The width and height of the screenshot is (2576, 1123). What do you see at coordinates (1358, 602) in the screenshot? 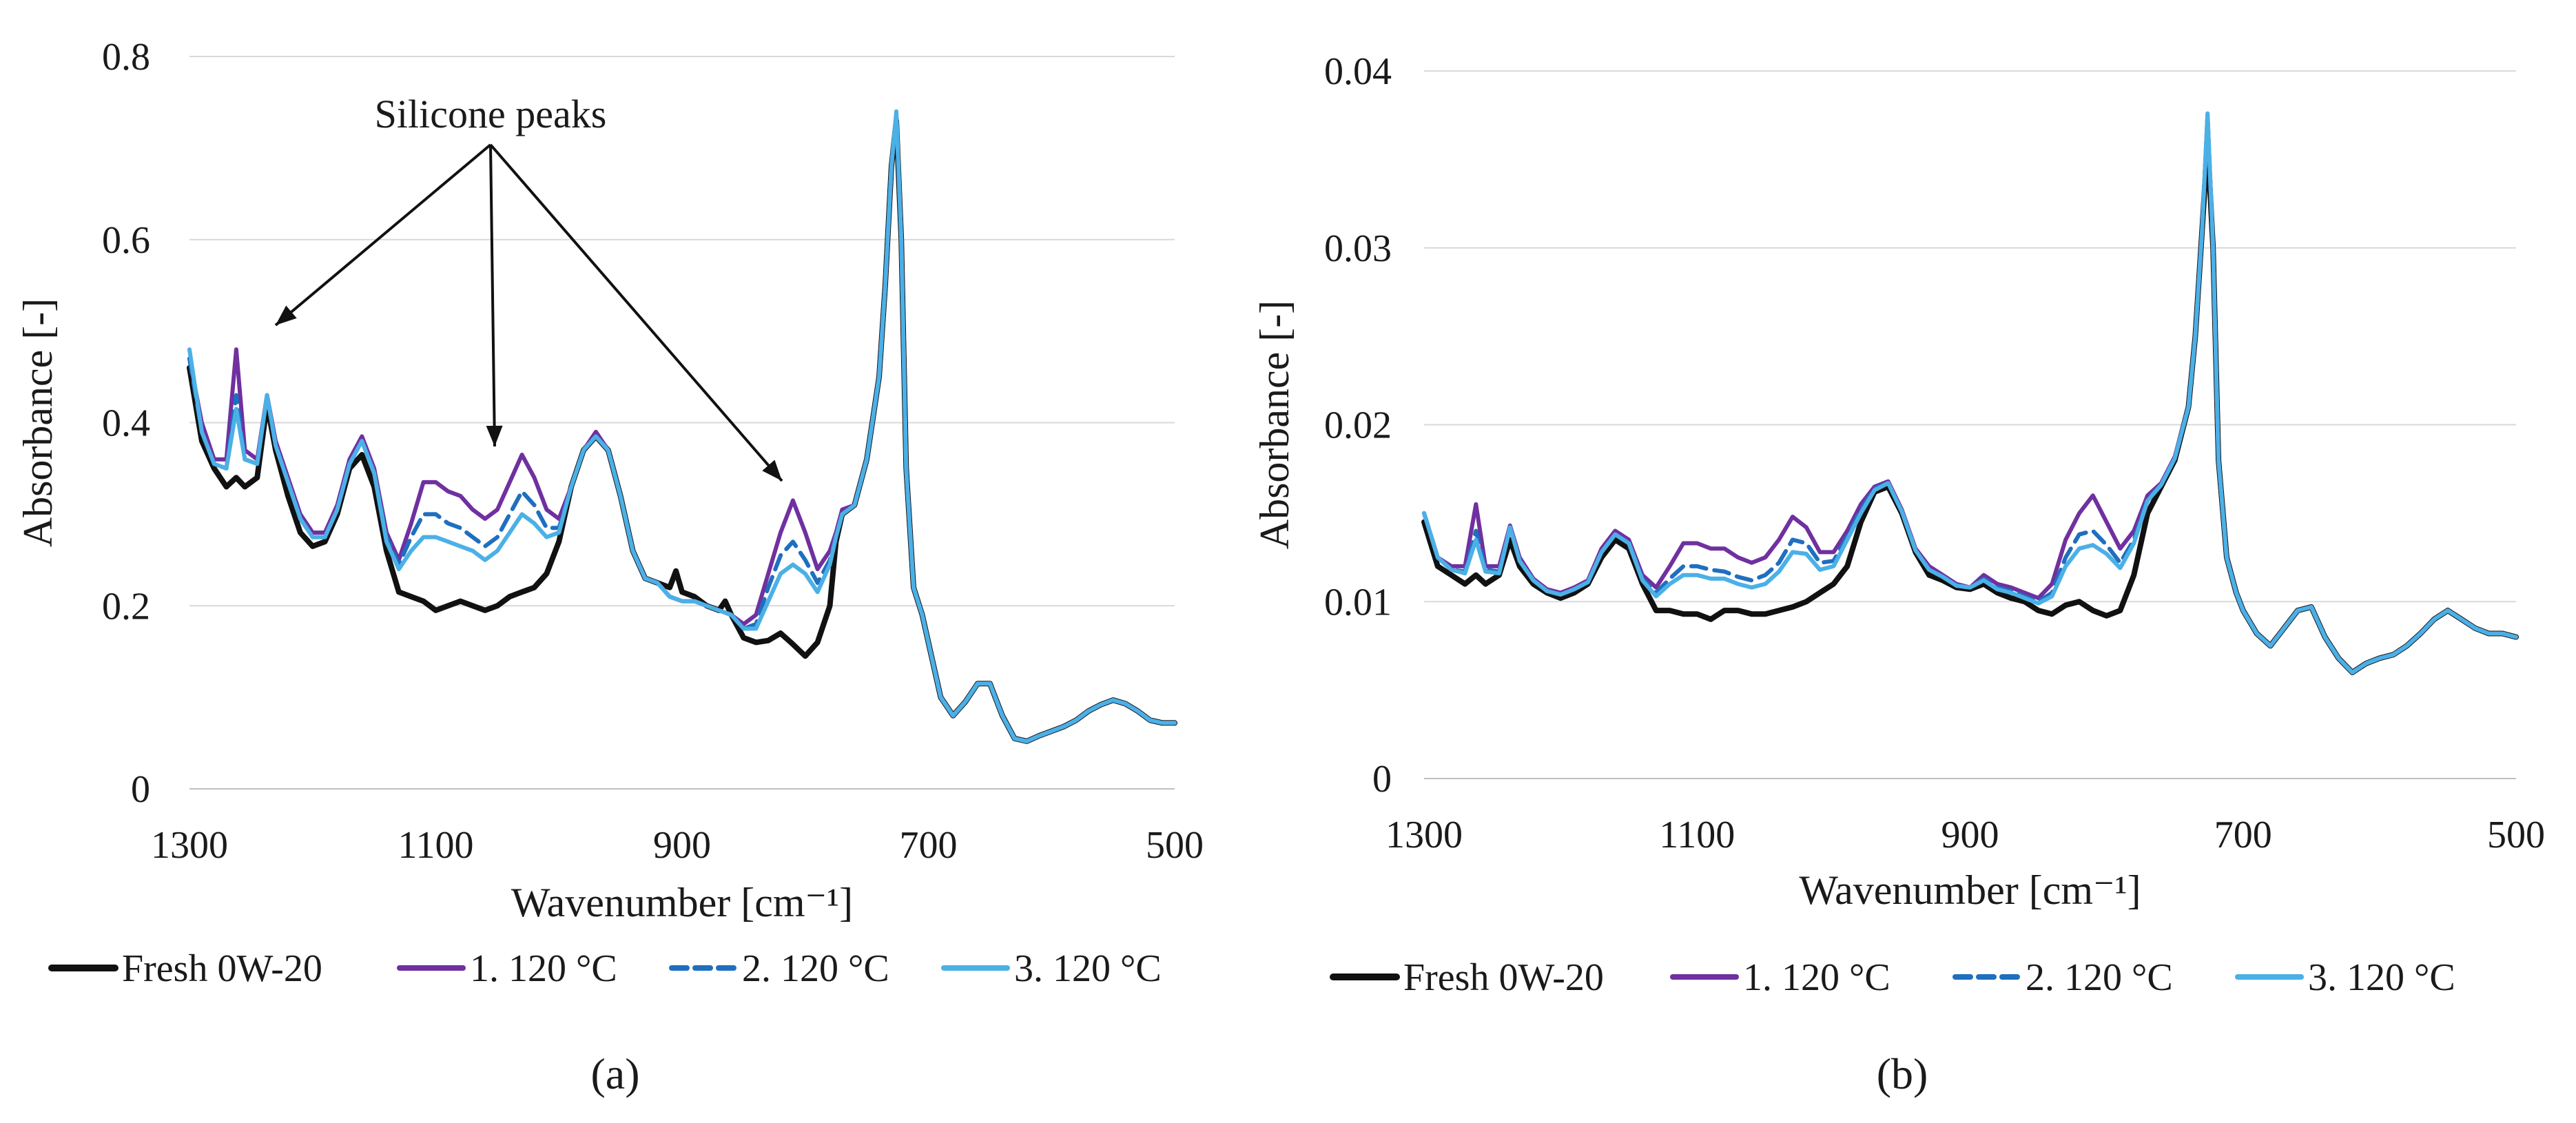
I see `y-tick-label: 0.01` at bounding box center [1358, 602].